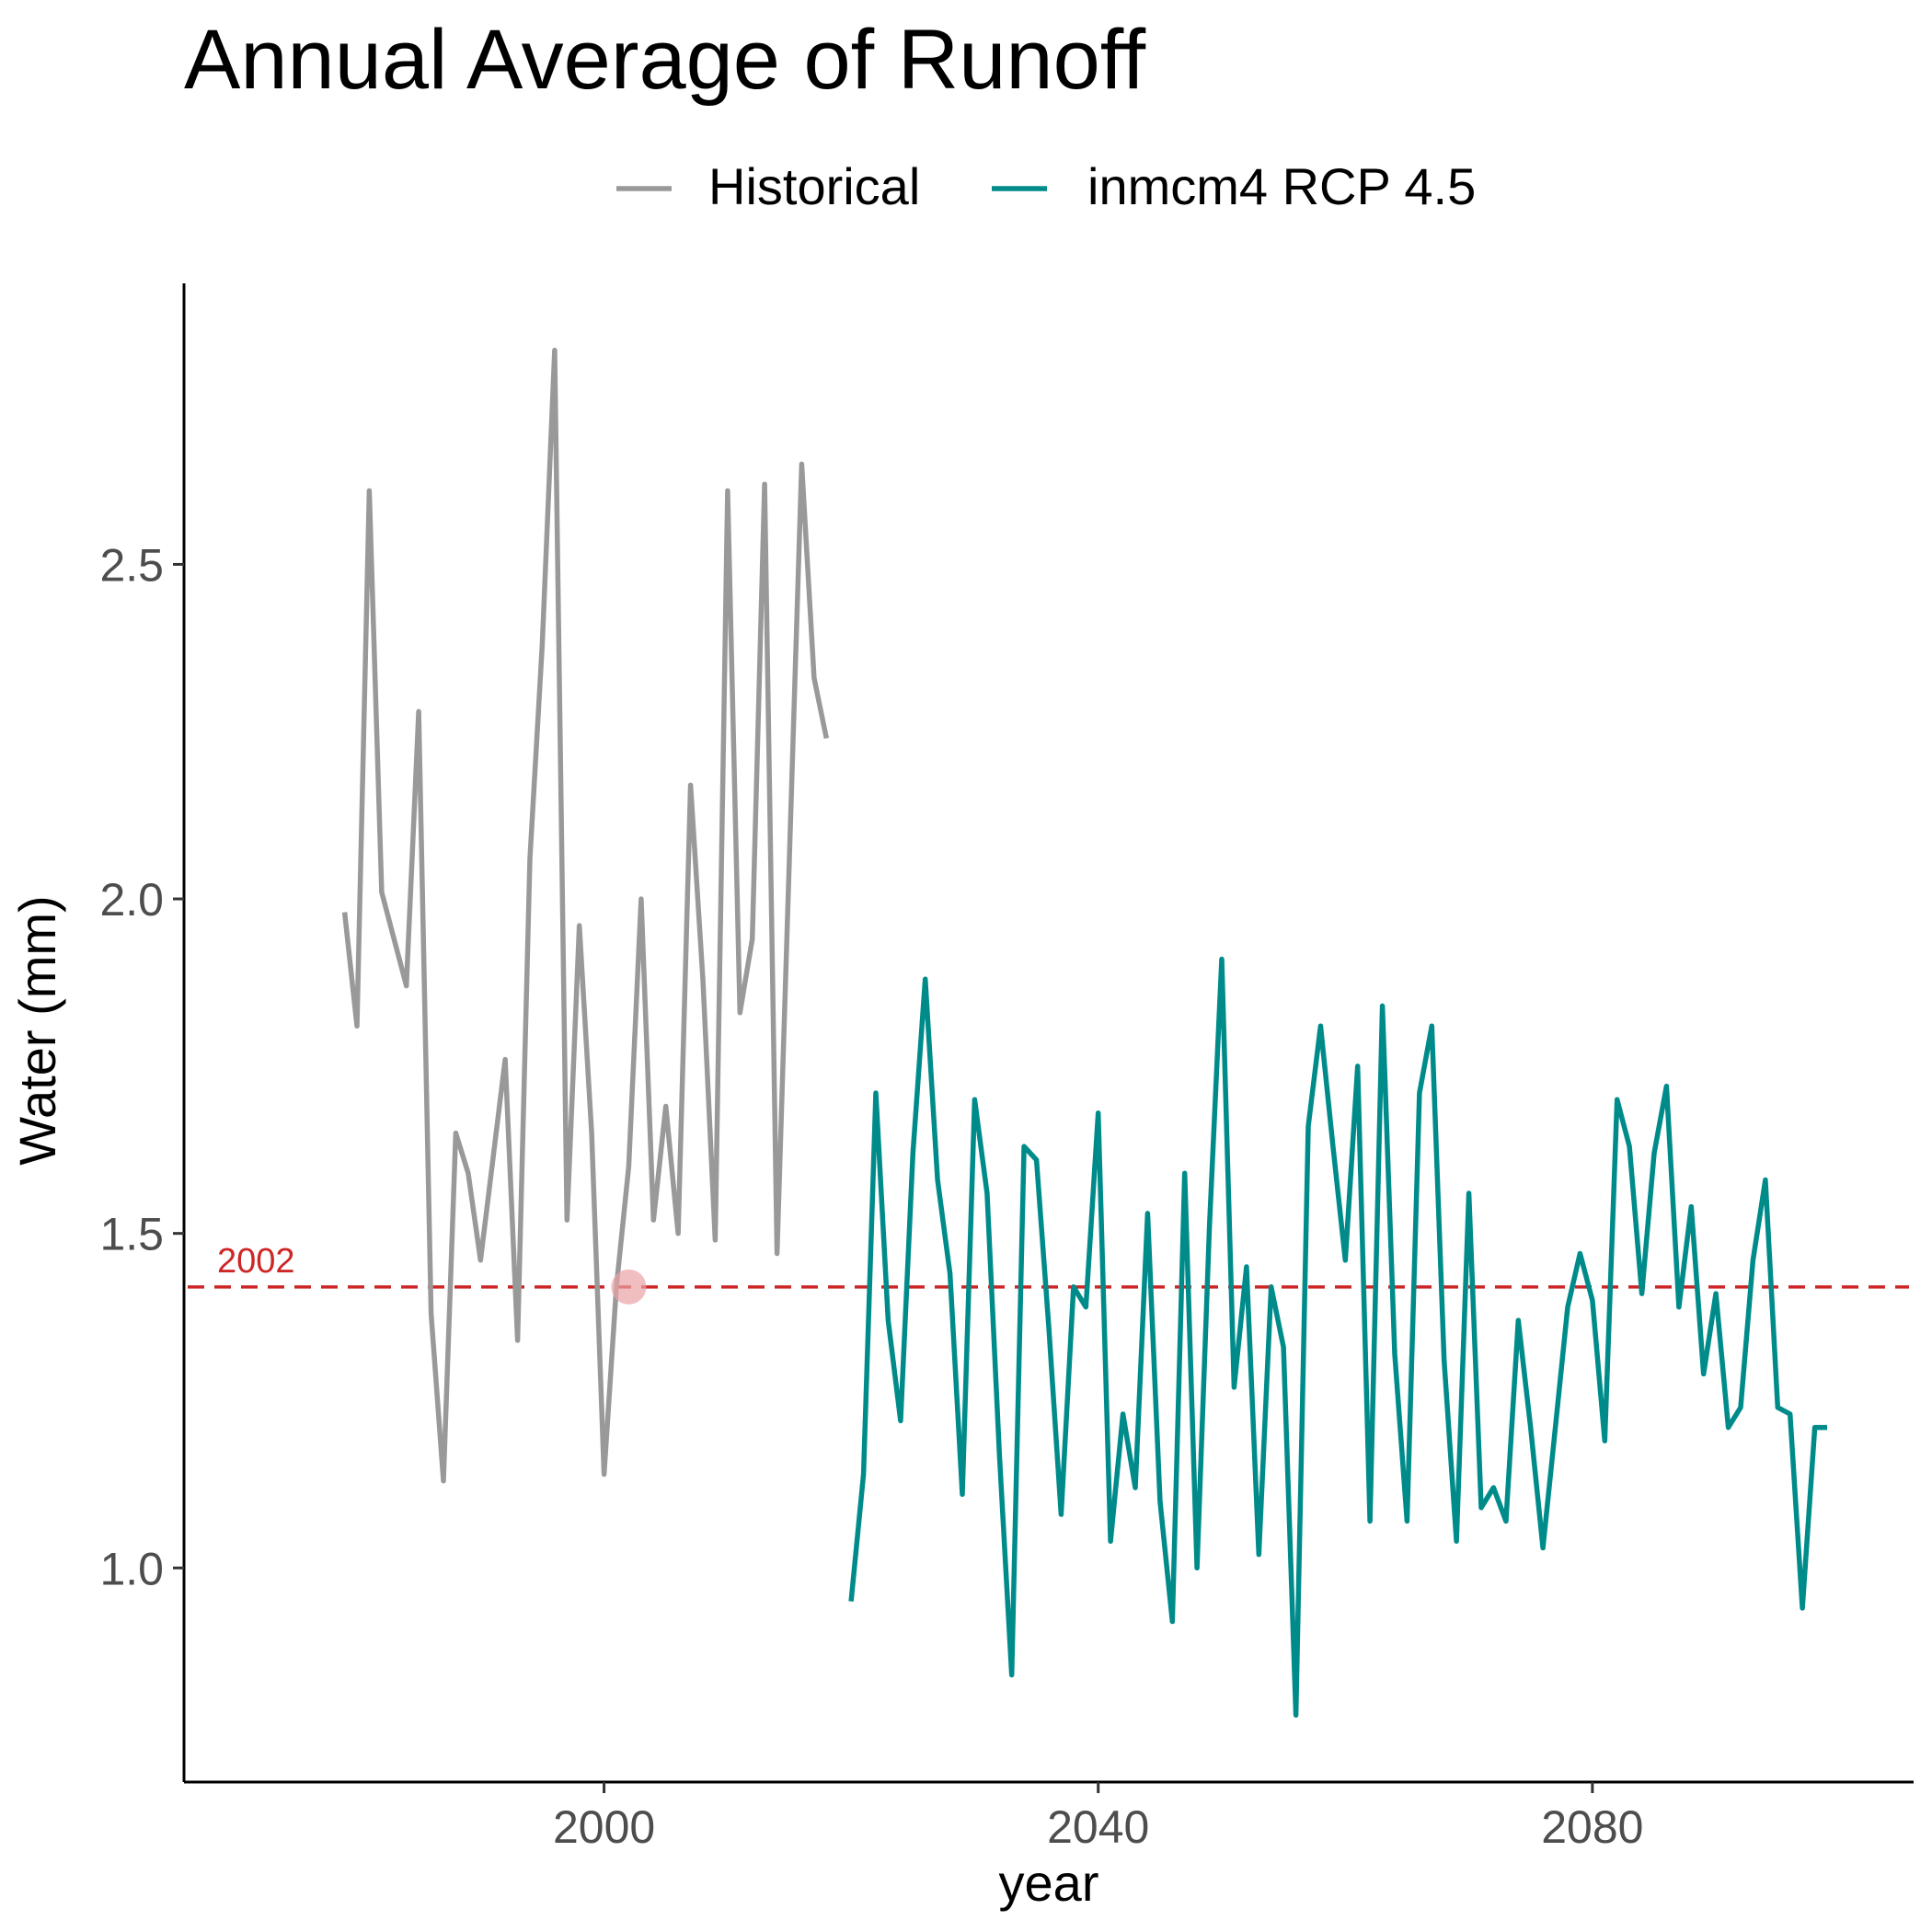  What do you see at coordinates (131, 1568) in the screenshot?
I see `y-tick-label: 1.0` at bounding box center [131, 1568].